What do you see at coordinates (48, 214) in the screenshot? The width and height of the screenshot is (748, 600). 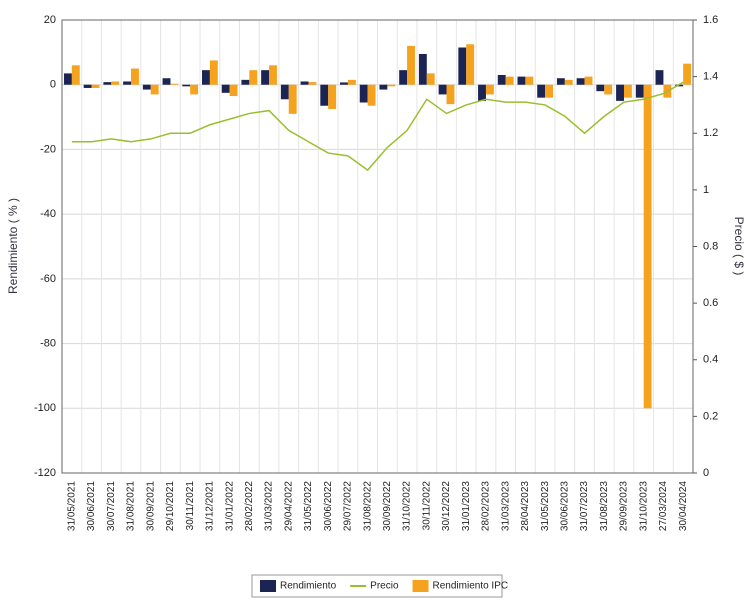 I see `y-tick-label: -40` at bounding box center [48, 214].